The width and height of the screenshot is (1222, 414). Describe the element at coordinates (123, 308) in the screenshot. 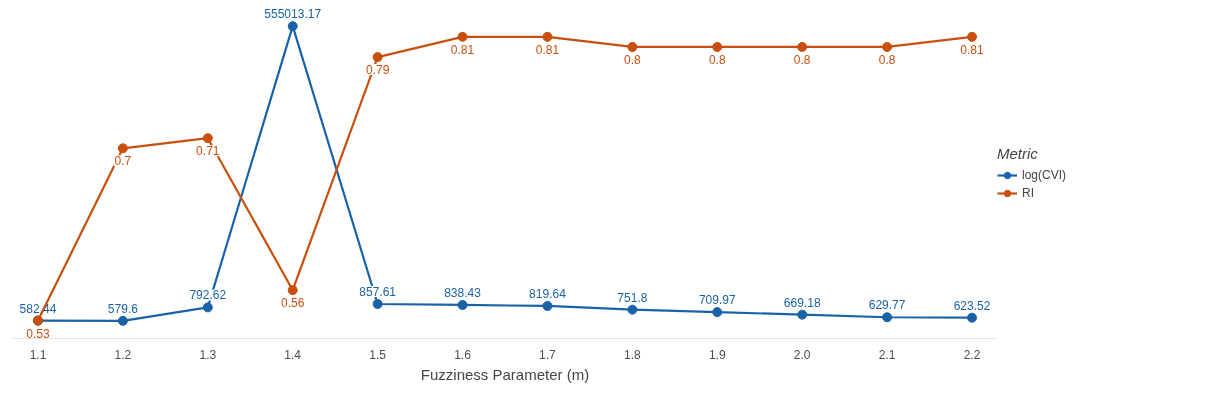

I see `data-label: 579.6` at that location.